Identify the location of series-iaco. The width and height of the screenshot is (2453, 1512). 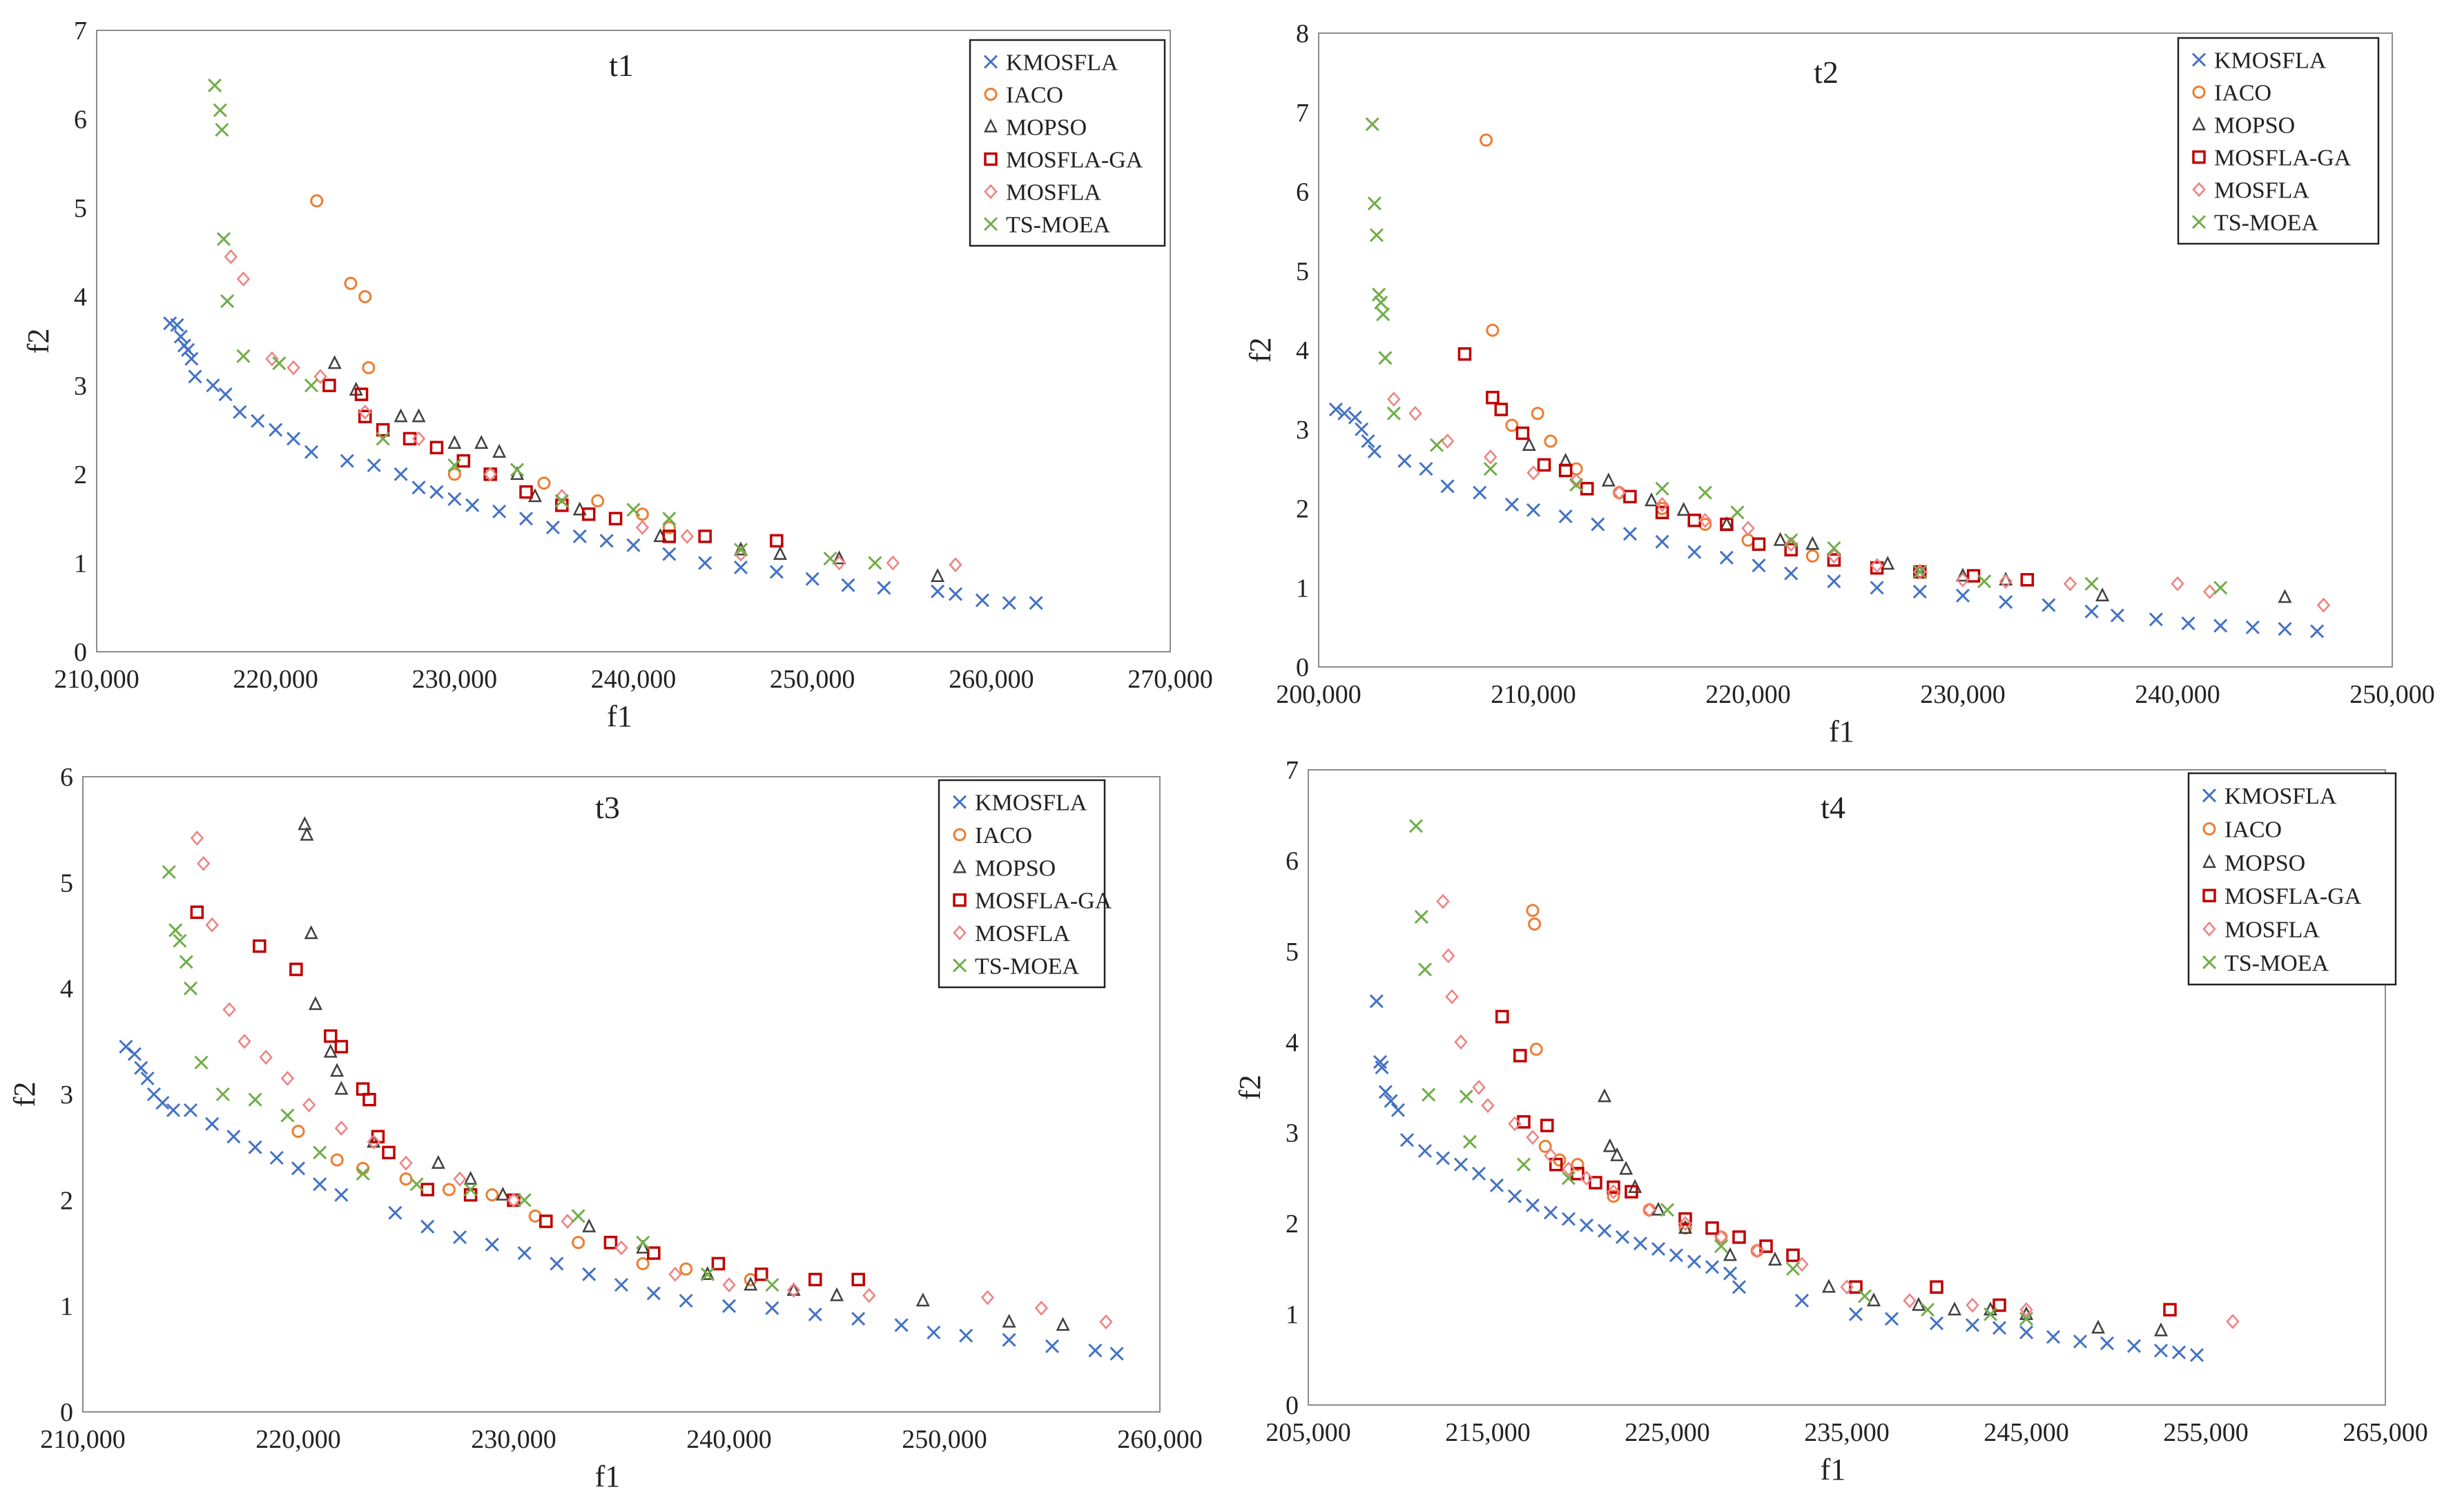
(493, 364).